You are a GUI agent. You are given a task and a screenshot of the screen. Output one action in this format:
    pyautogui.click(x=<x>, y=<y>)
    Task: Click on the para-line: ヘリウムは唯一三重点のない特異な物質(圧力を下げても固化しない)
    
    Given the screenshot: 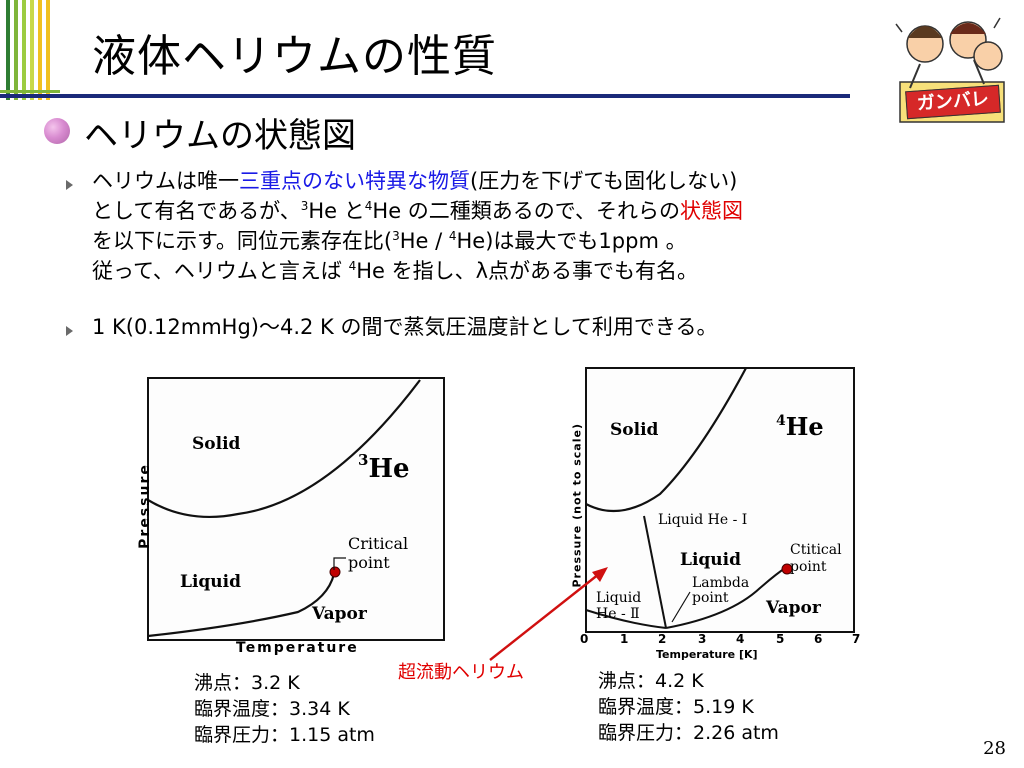 What is the action you would take?
    pyautogui.click(x=415, y=181)
    